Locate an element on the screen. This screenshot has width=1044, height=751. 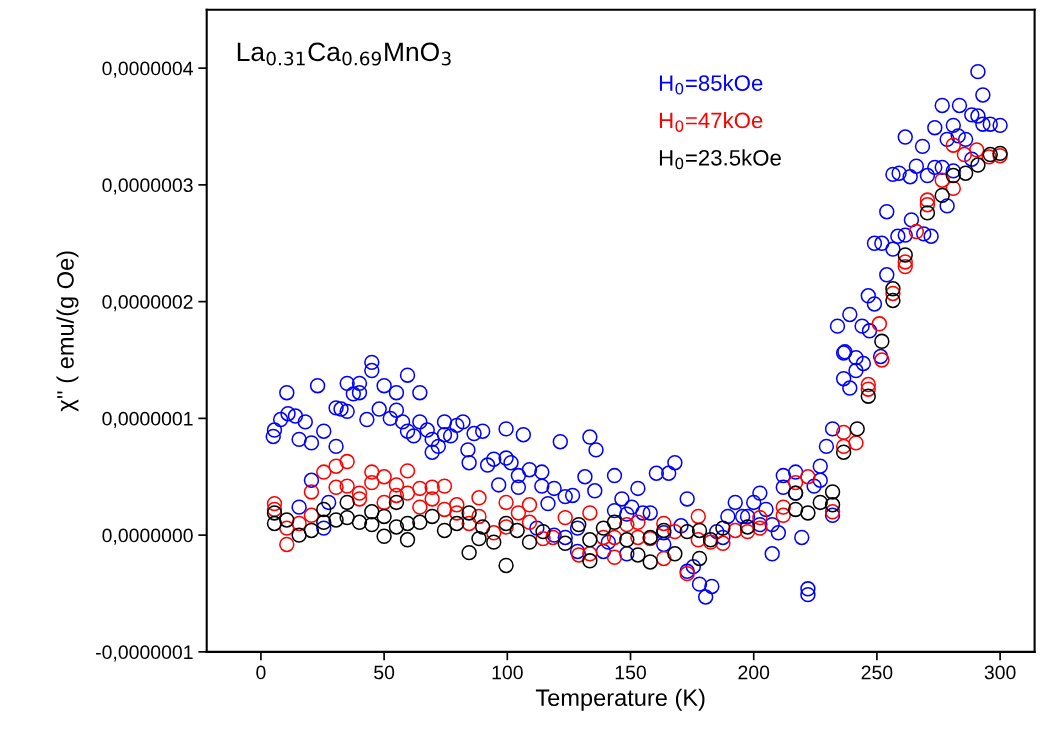
y-tick-label: 0,0000003 is located at coordinates (147, 186).